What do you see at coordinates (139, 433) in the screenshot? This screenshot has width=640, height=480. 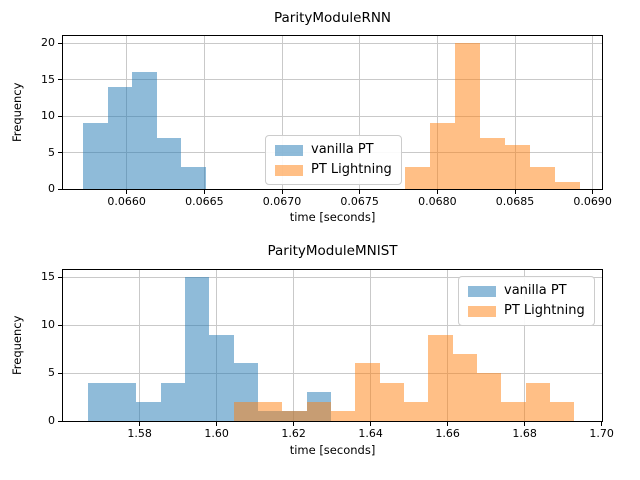 I see `x-tick-label: 1.58` at bounding box center [139, 433].